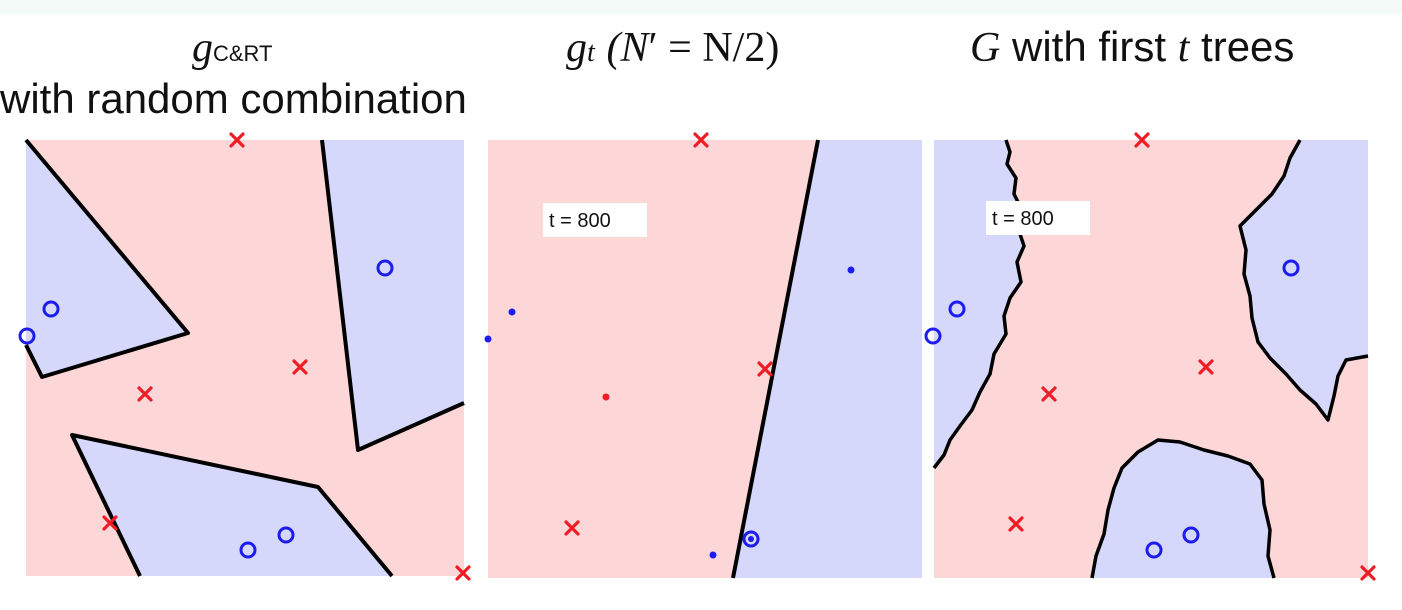 The image size is (1402, 610). Describe the element at coordinates (243, 53) in the screenshot. I see `panel1-title-subscript: C&RT` at that location.